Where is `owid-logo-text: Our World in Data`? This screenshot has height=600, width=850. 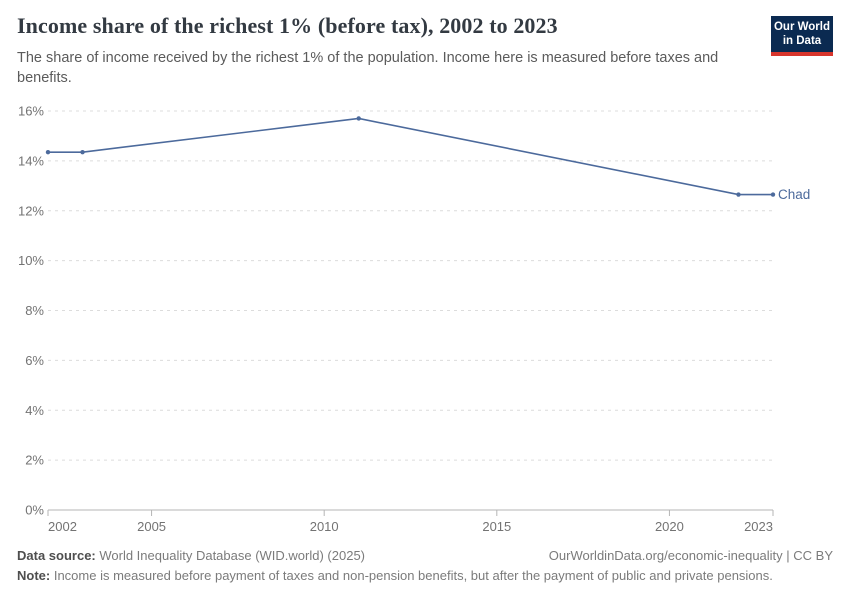 owid-logo-text: Our World in Data is located at coordinates (802, 34).